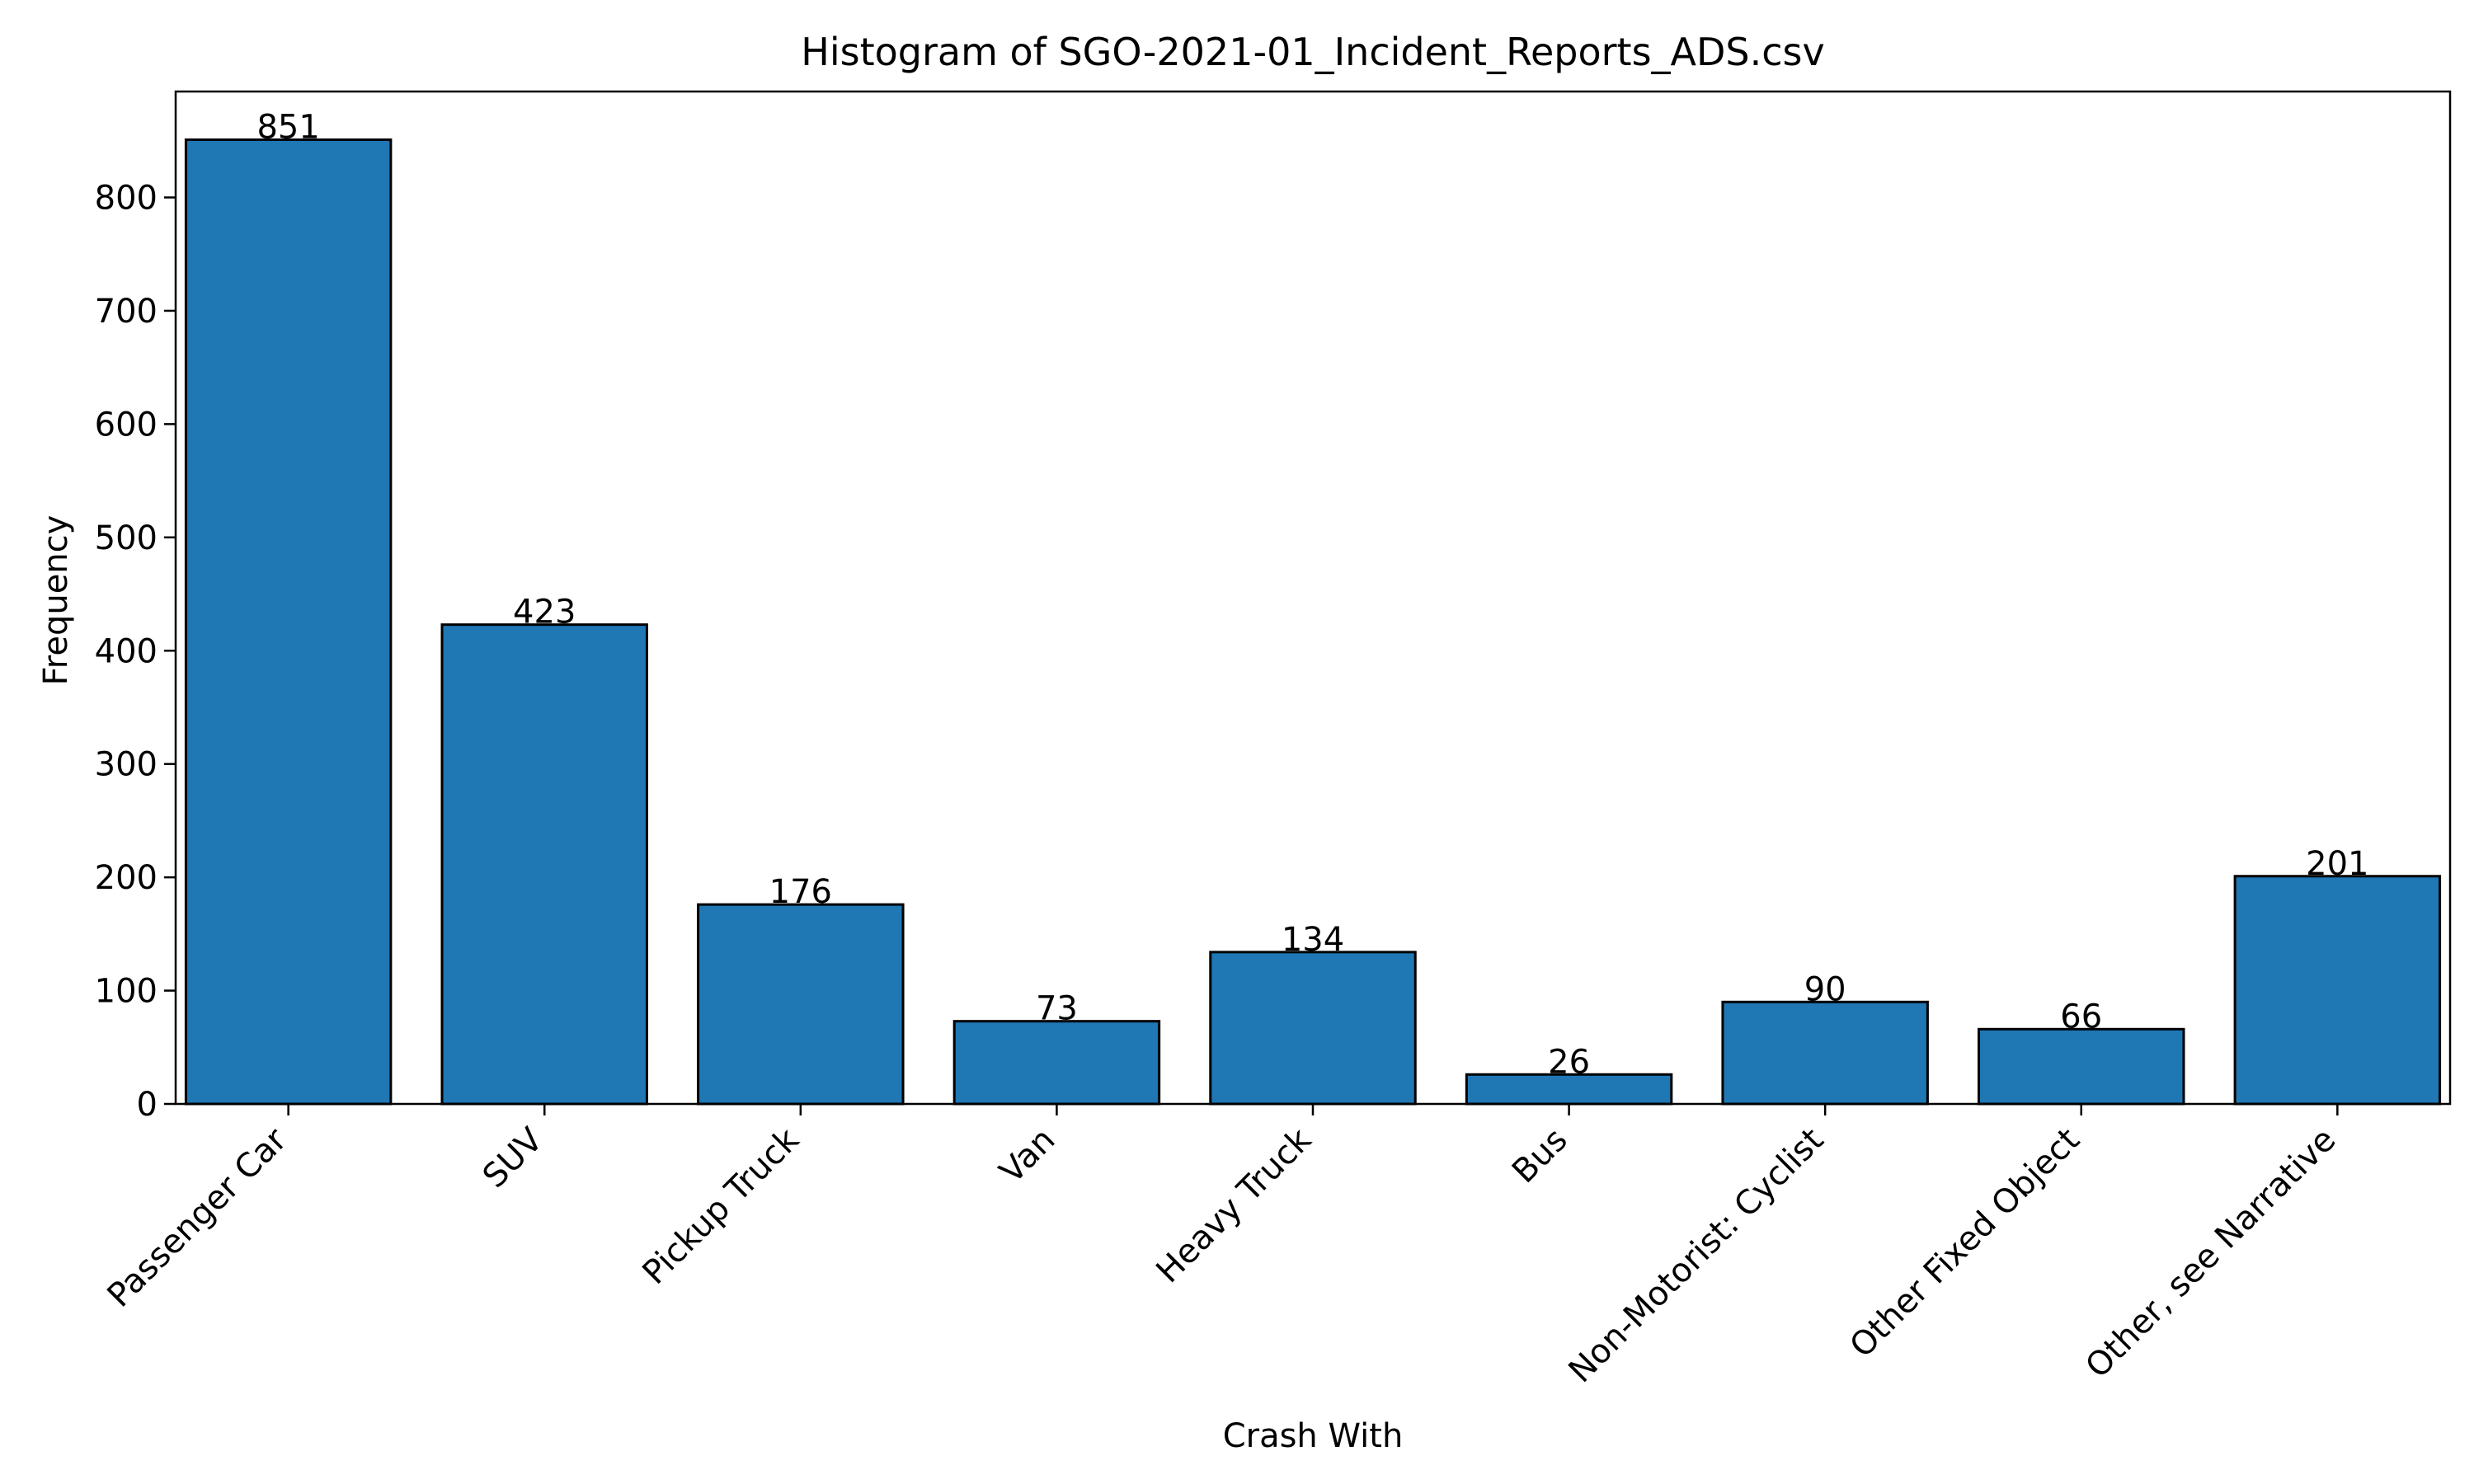 The width and height of the screenshot is (2474, 1484). What do you see at coordinates (1569, 1062) in the screenshot?
I see `bar-value-label: 26` at bounding box center [1569, 1062].